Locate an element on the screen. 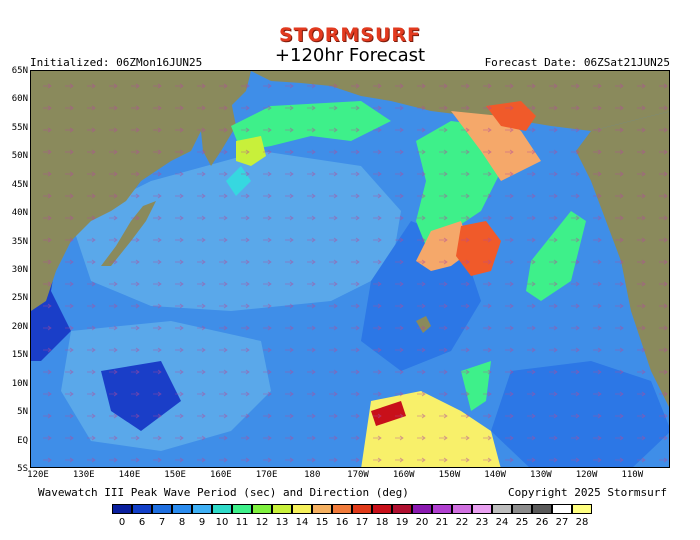 This screenshot has width=700, height=540. longitude-label: 120E is located at coordinates (38, 475).